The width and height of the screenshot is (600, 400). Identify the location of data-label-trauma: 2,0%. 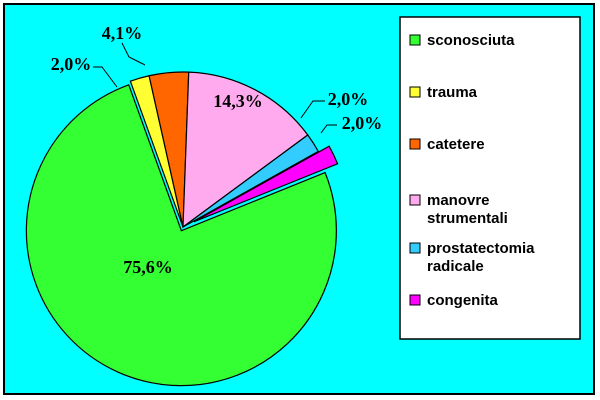
(71, 64).